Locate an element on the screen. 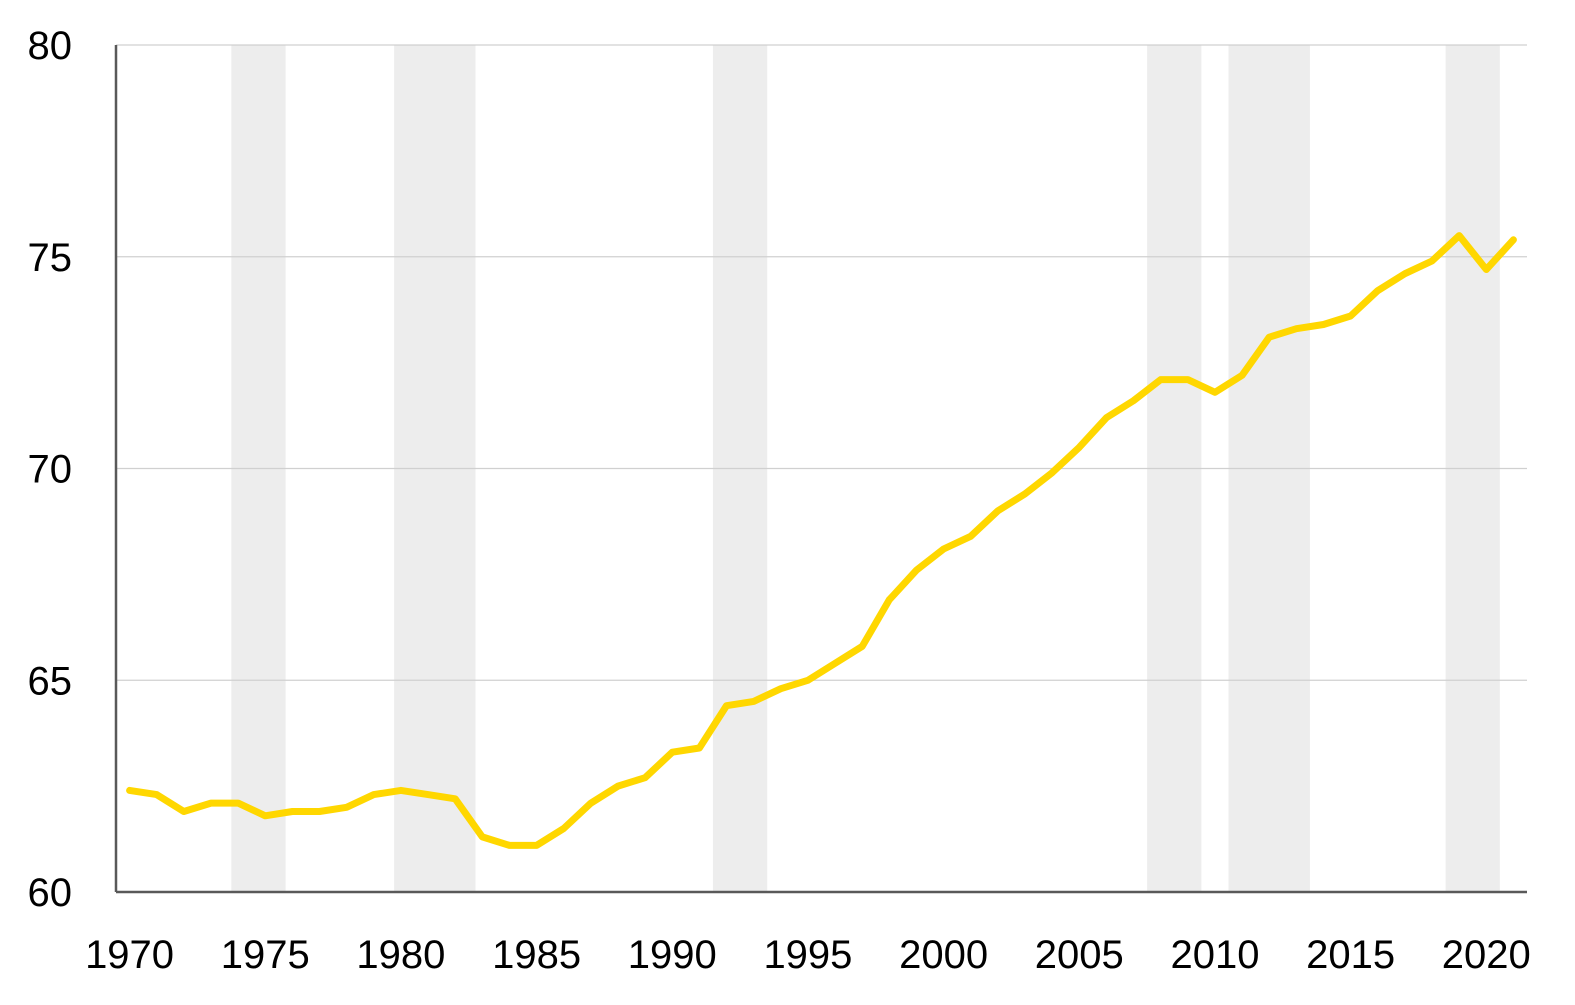 The height and width of the screenshot is (1005, 1575). x-tick-label: 1985 is located at coordinates (536, 955).